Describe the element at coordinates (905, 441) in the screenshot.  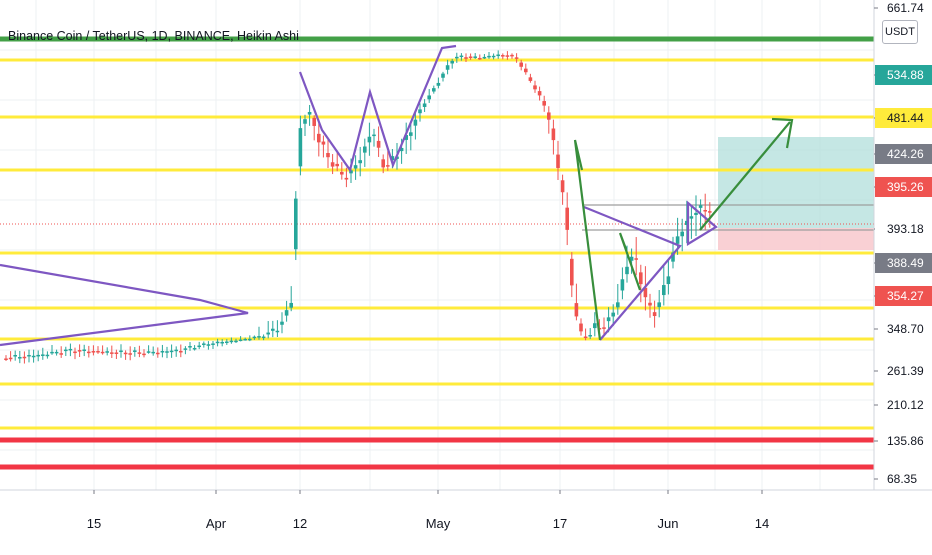
I see `y-tick-label: 135.86` at that location.